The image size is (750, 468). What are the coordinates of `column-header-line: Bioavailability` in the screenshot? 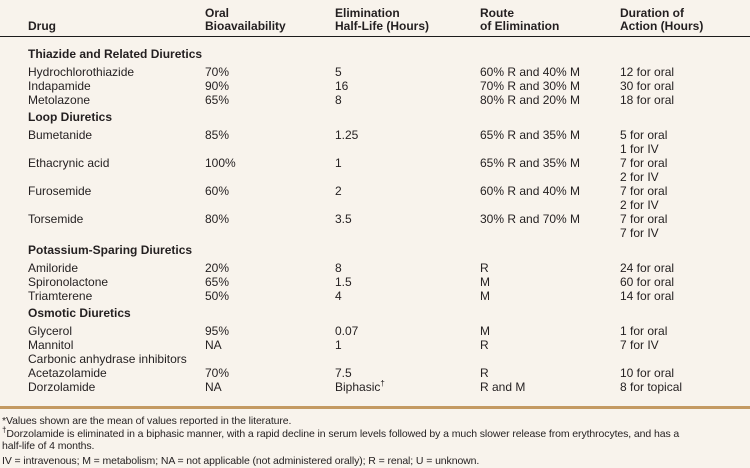 It's located at (245, 26).